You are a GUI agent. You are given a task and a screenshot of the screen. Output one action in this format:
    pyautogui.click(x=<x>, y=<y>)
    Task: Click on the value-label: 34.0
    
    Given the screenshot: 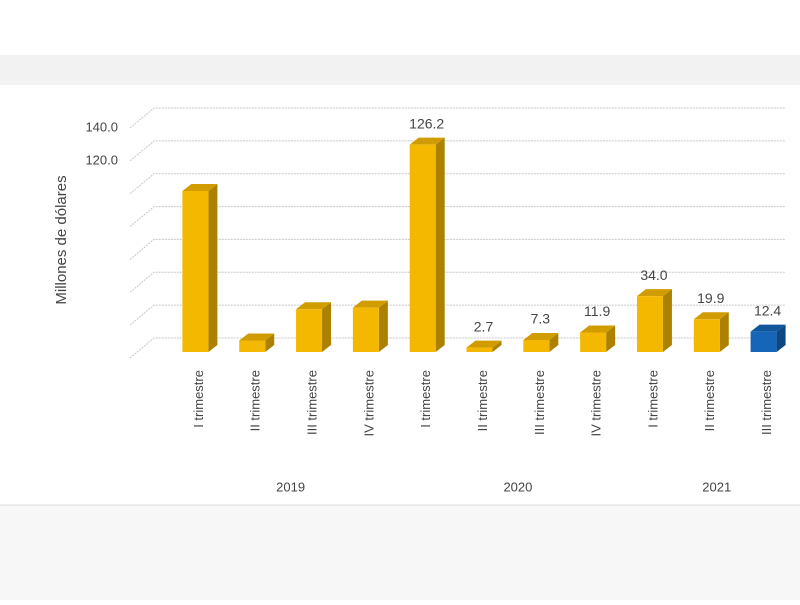 What is the action you would take?
    pyautogui.click(x=653, y=275)
    